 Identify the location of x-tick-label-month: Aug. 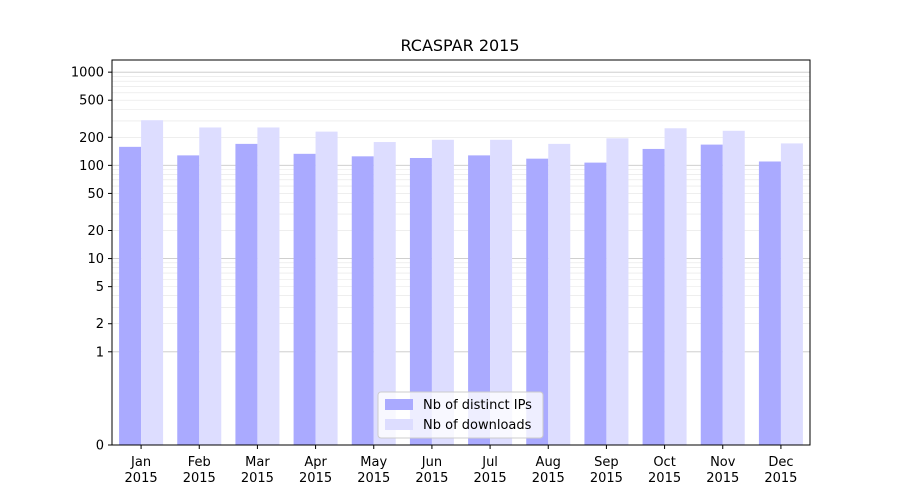
(548, 462).